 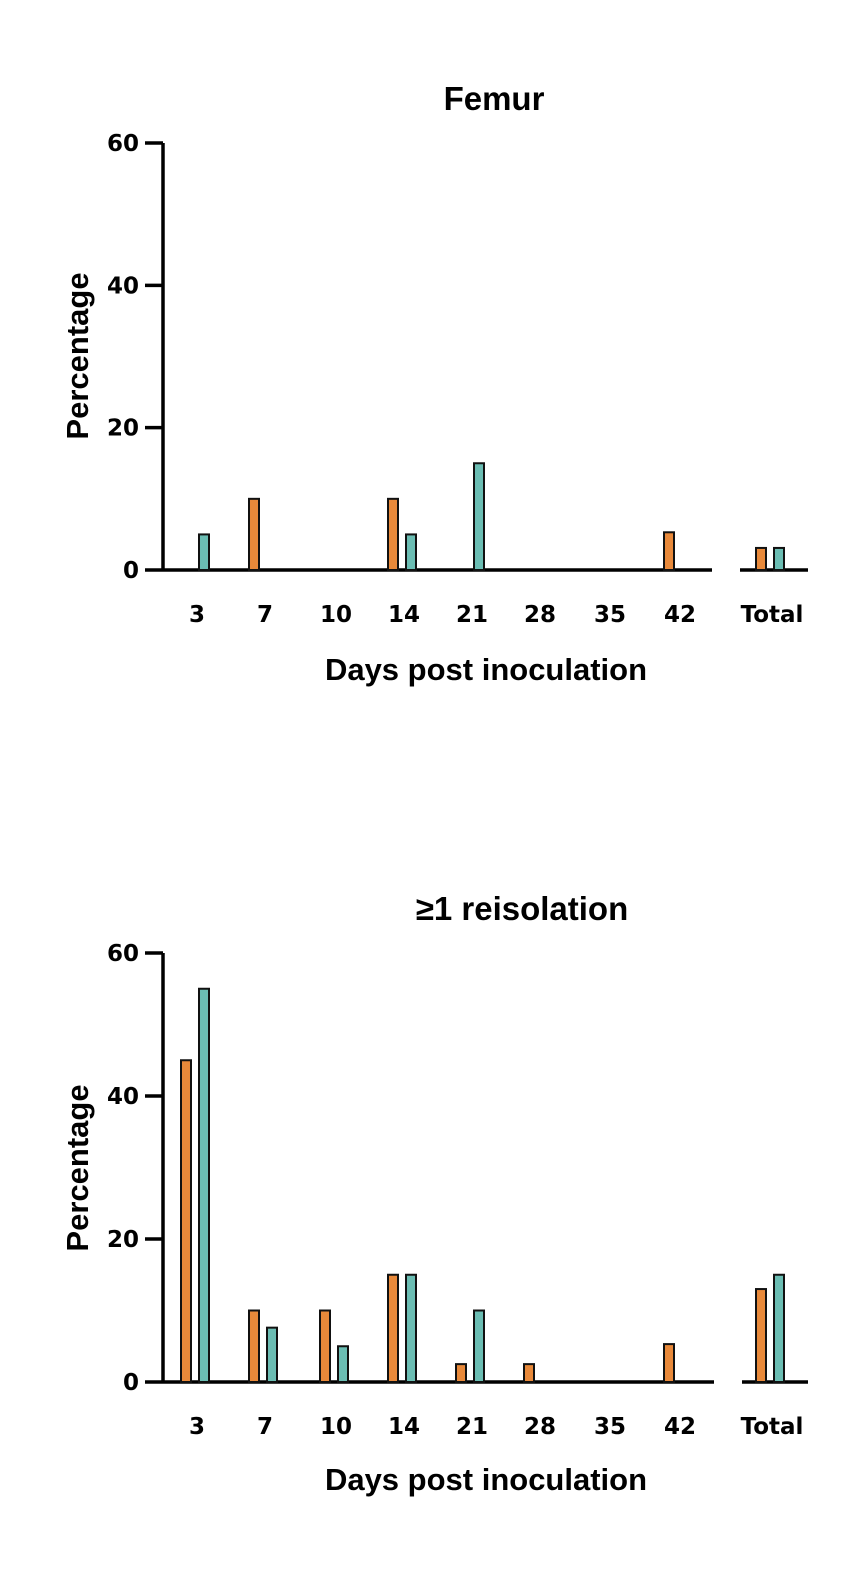 I want to click on chart-title: Femur, so click(x=494, y=98).